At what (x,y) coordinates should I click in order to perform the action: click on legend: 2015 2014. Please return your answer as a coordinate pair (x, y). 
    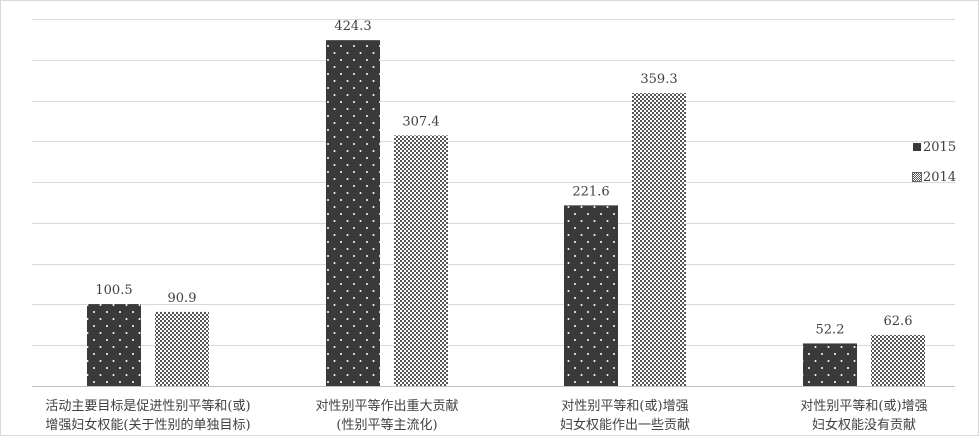
    Looking at the image, I should click on (934, 162).